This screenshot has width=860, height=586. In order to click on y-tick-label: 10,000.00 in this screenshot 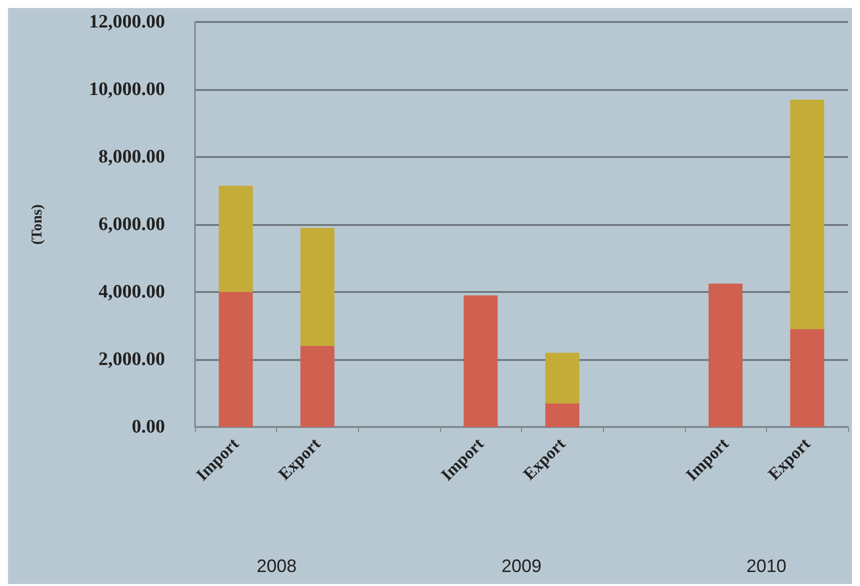, I will do `click(127, 89)`.